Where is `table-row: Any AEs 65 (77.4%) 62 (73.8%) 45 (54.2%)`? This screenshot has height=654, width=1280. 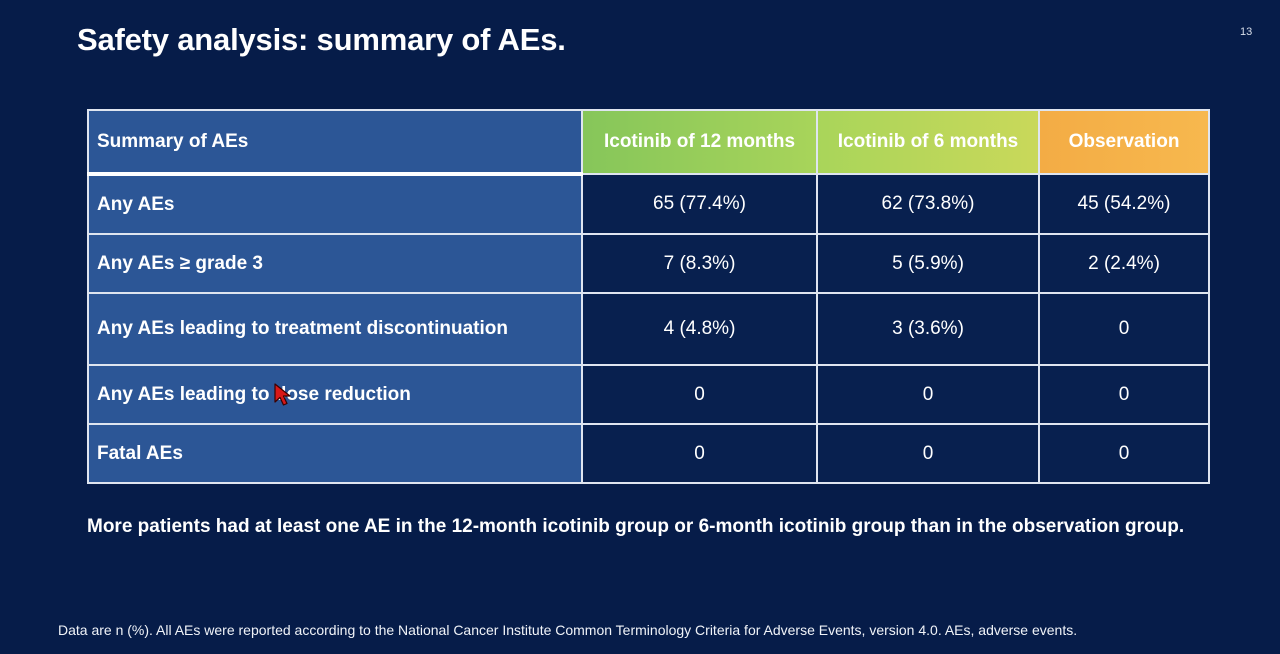 table-row: Any AEs 65 (77.4%) 62 (73.8%) 45 (54.2%) is located at coordinates (648, 204).